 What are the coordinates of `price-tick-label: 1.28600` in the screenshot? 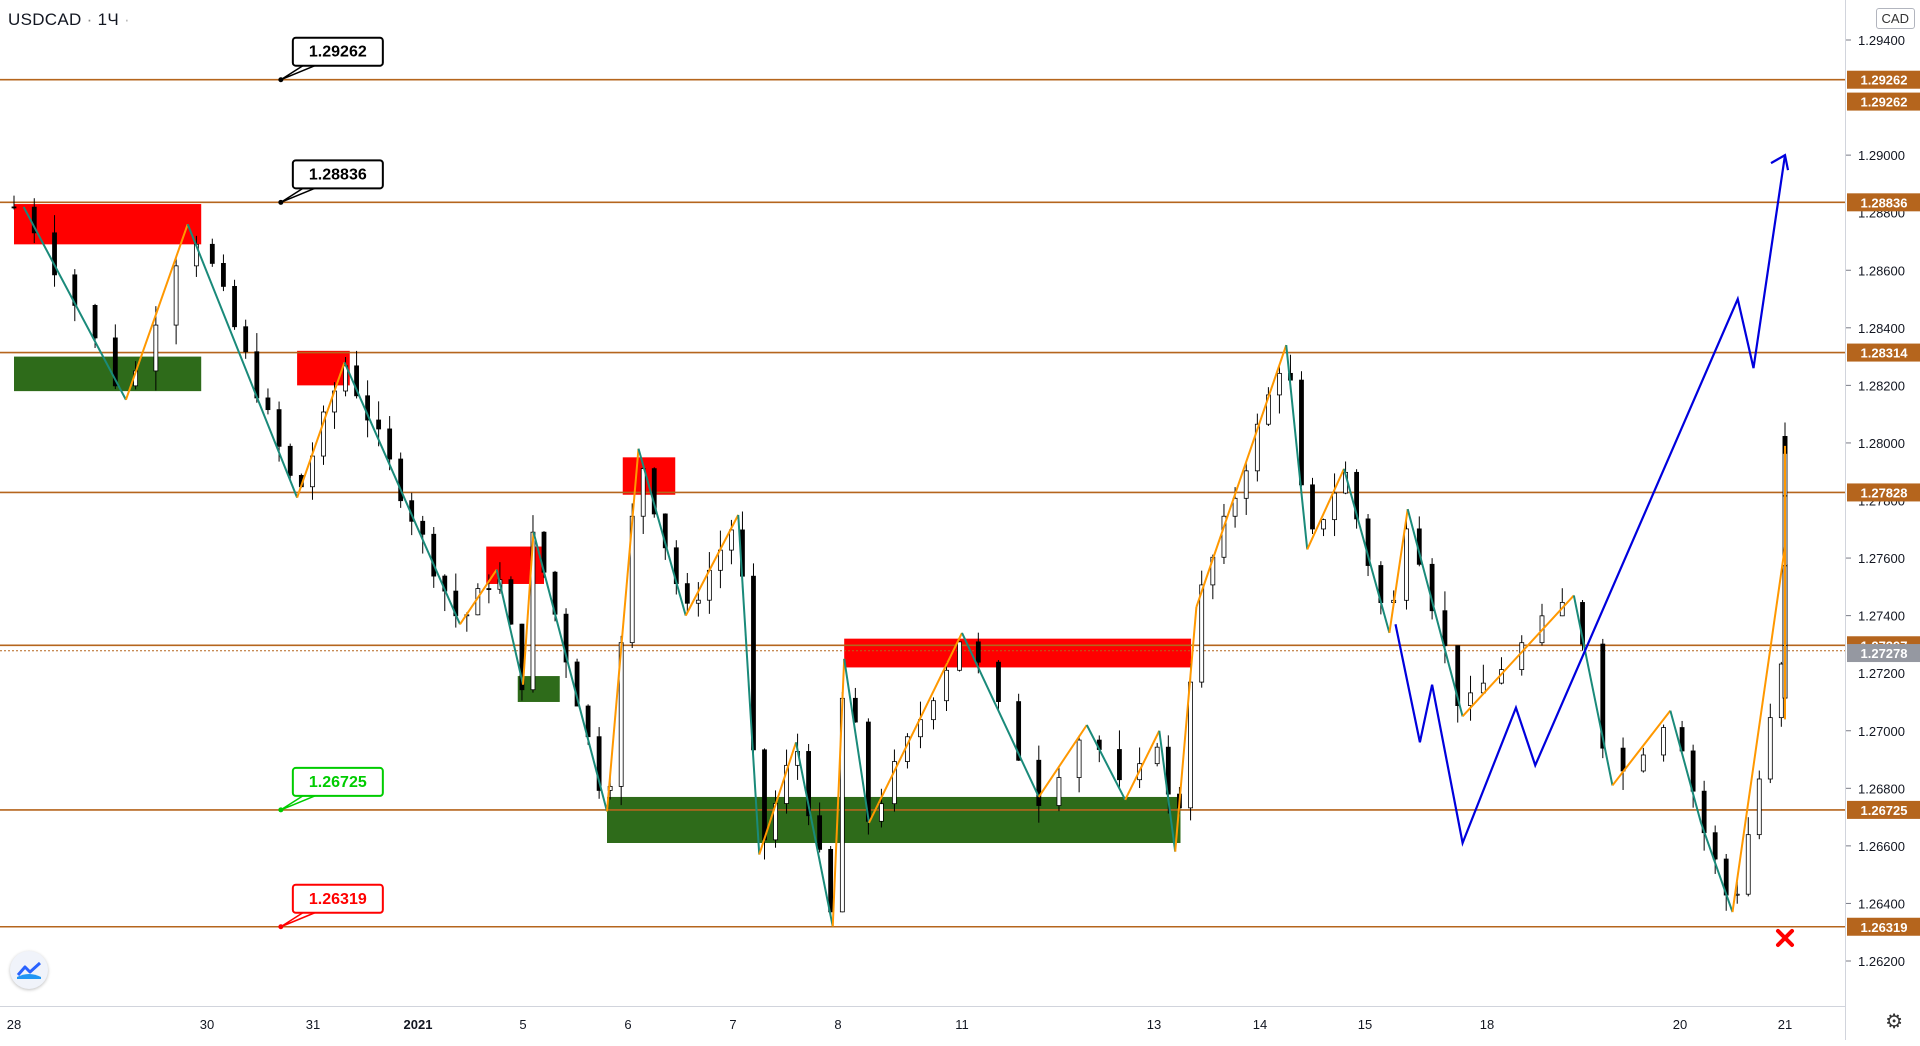 It's located at (1881, 270).